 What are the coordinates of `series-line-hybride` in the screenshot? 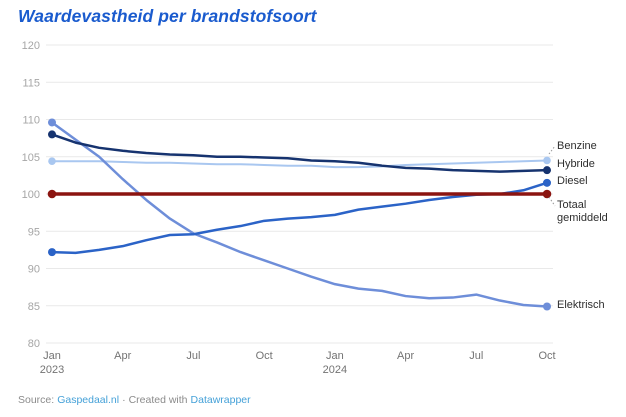 It's located at (299, 153).